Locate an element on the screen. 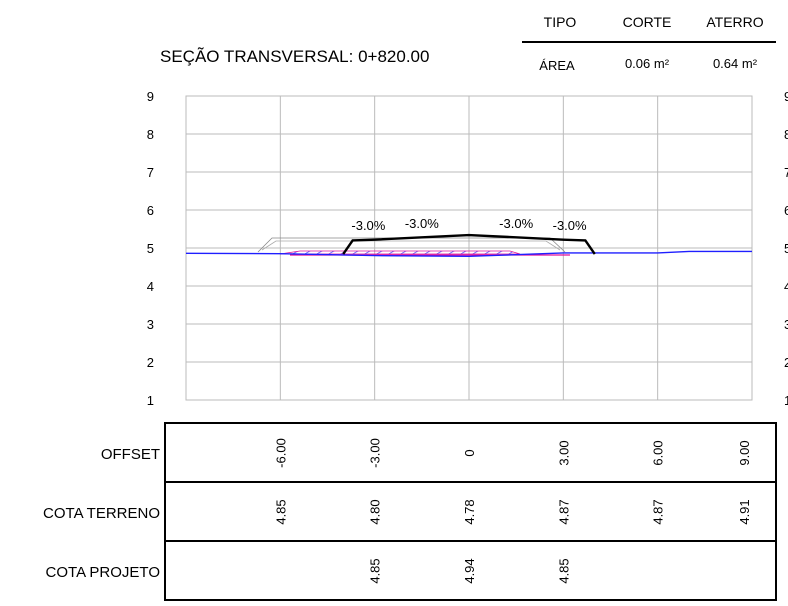 The width and height of the screenshot is (788, 606). table-cell-value: 4.91 is located at coordinates (744, 511).